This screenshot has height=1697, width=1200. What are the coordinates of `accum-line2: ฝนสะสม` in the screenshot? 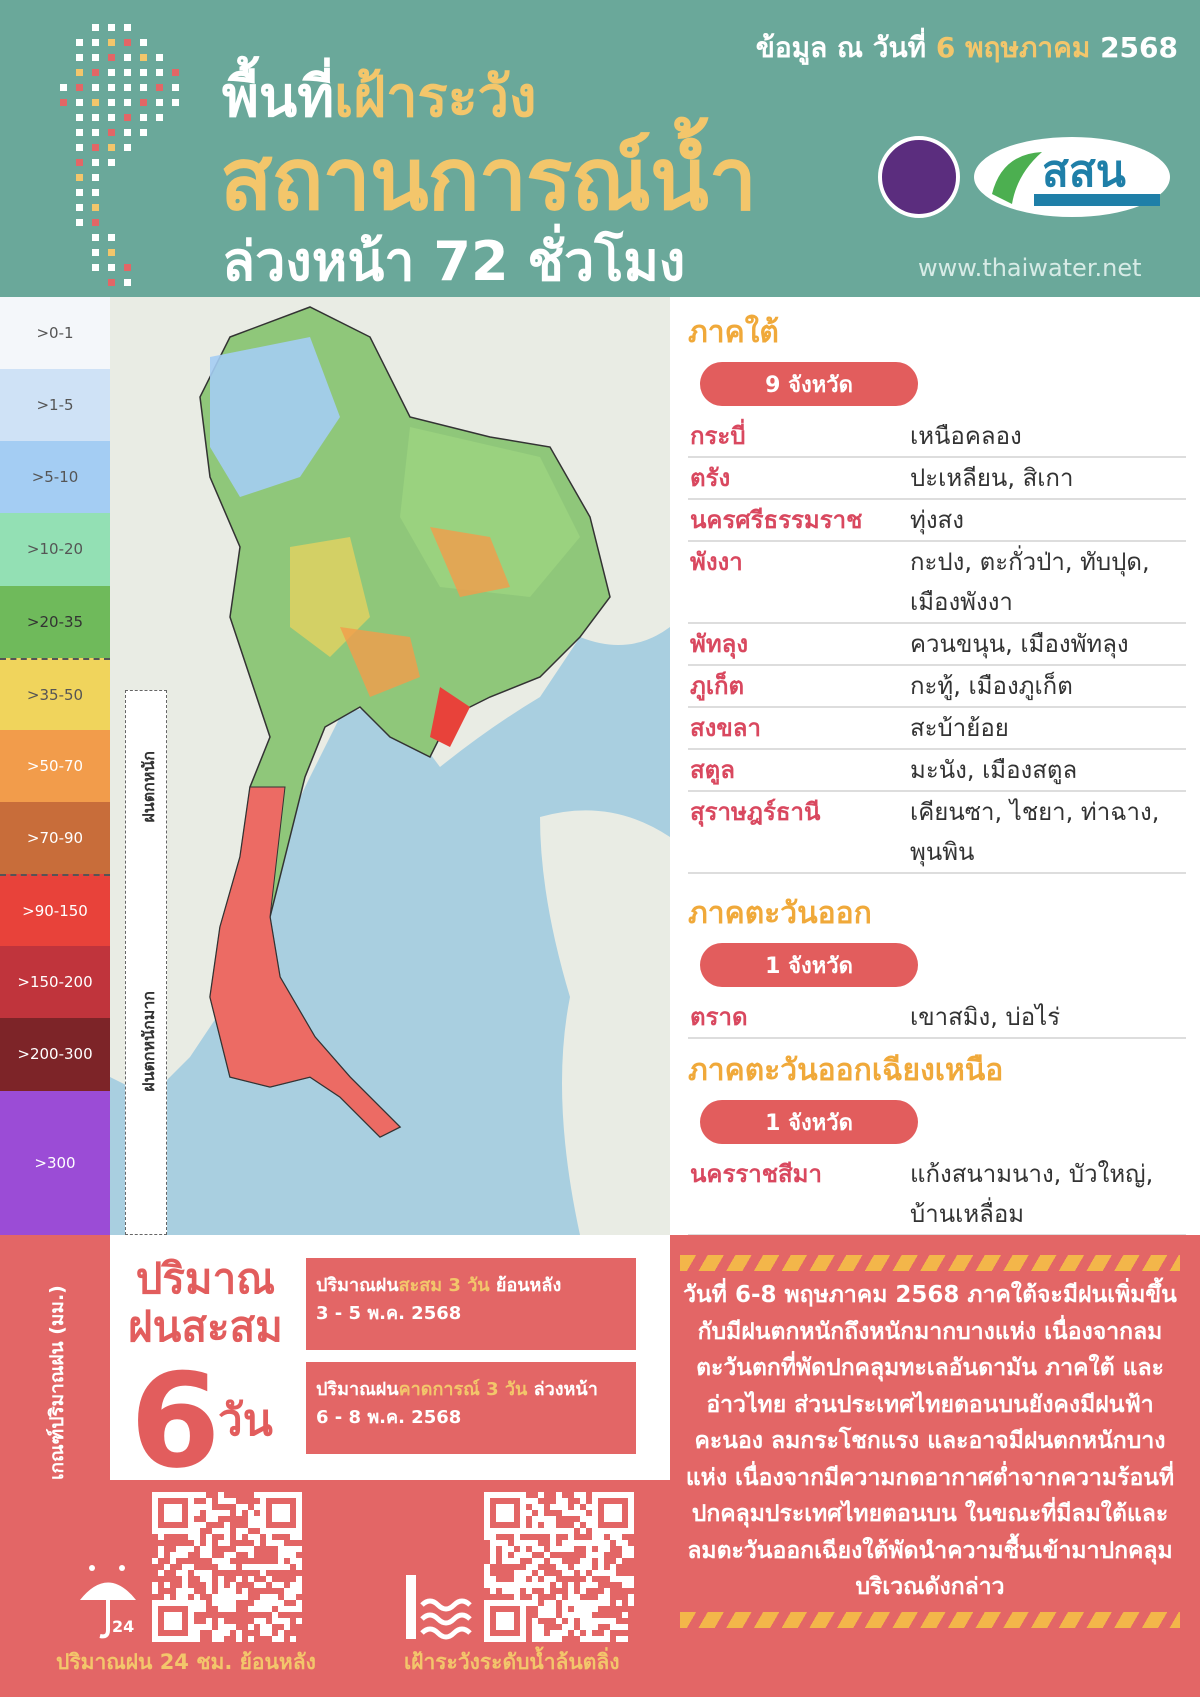 It's located at (205, 1326).